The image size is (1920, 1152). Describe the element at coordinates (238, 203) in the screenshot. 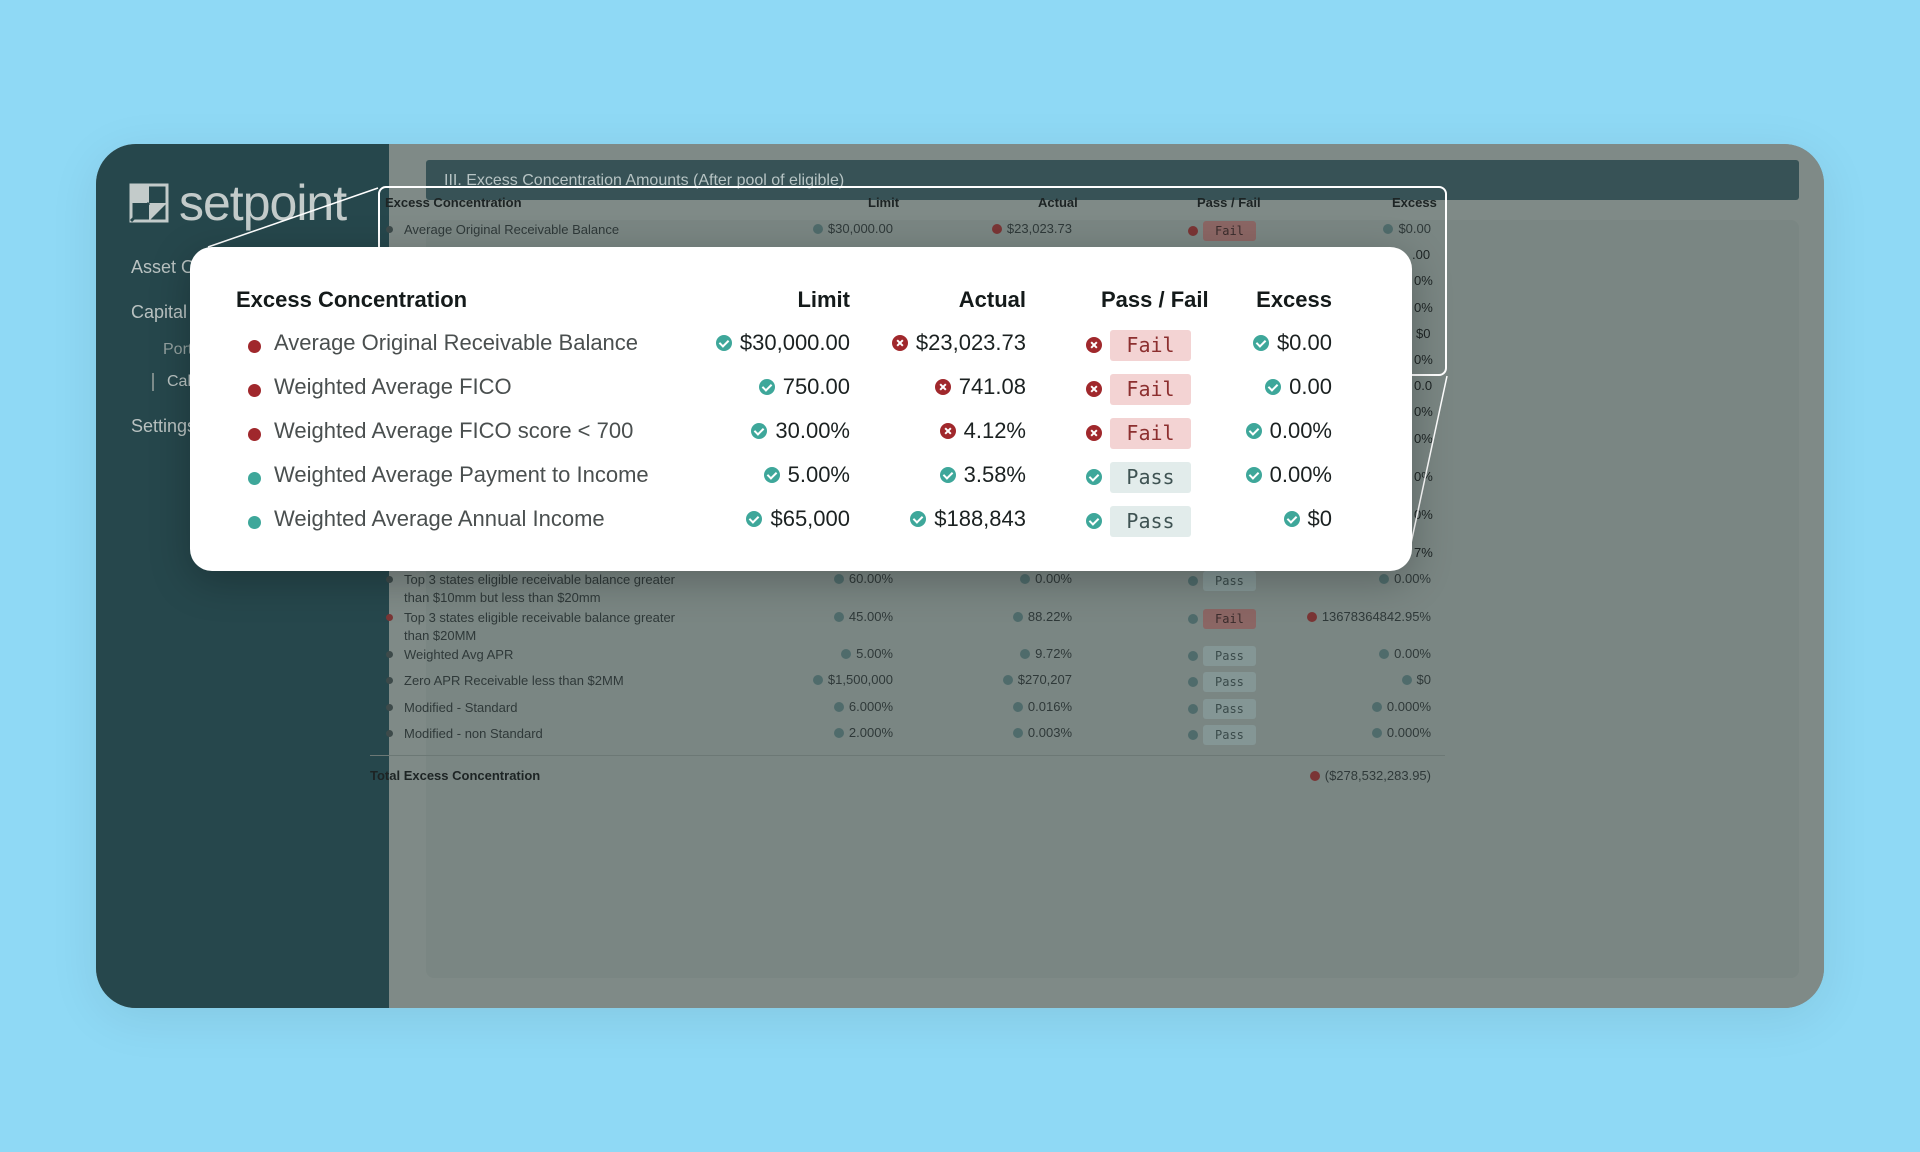

I see `brand-logo: setpoint` at that location.